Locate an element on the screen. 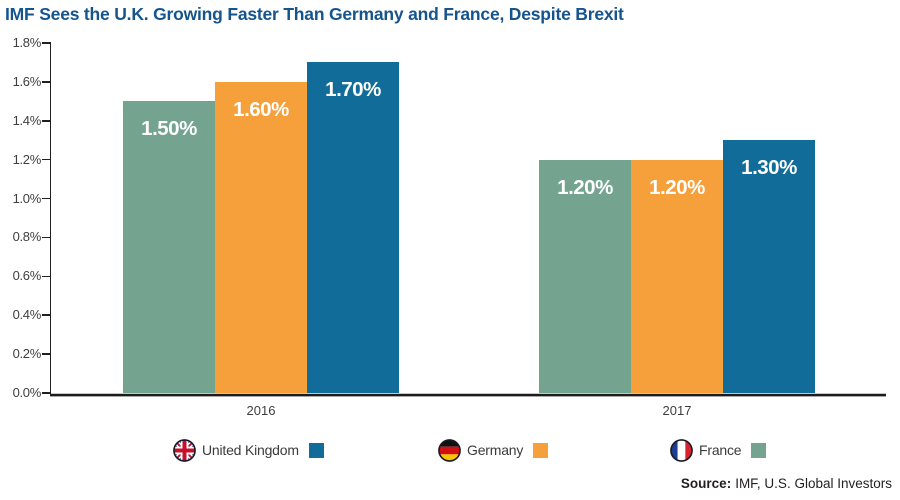 Image resolution: width=900 pixels, height=500 pixels. source-text: IMF, U.S. Global Investors is located at coordinates (813, 483).